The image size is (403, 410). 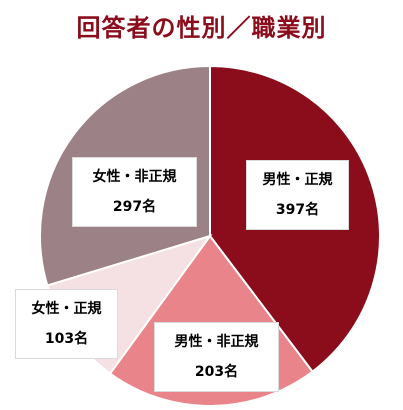 What do you see at coordinates (297, 180) in the screenshot?
I see `label-male-regular-name: 男性・正規` at bounding box center [297, 180].